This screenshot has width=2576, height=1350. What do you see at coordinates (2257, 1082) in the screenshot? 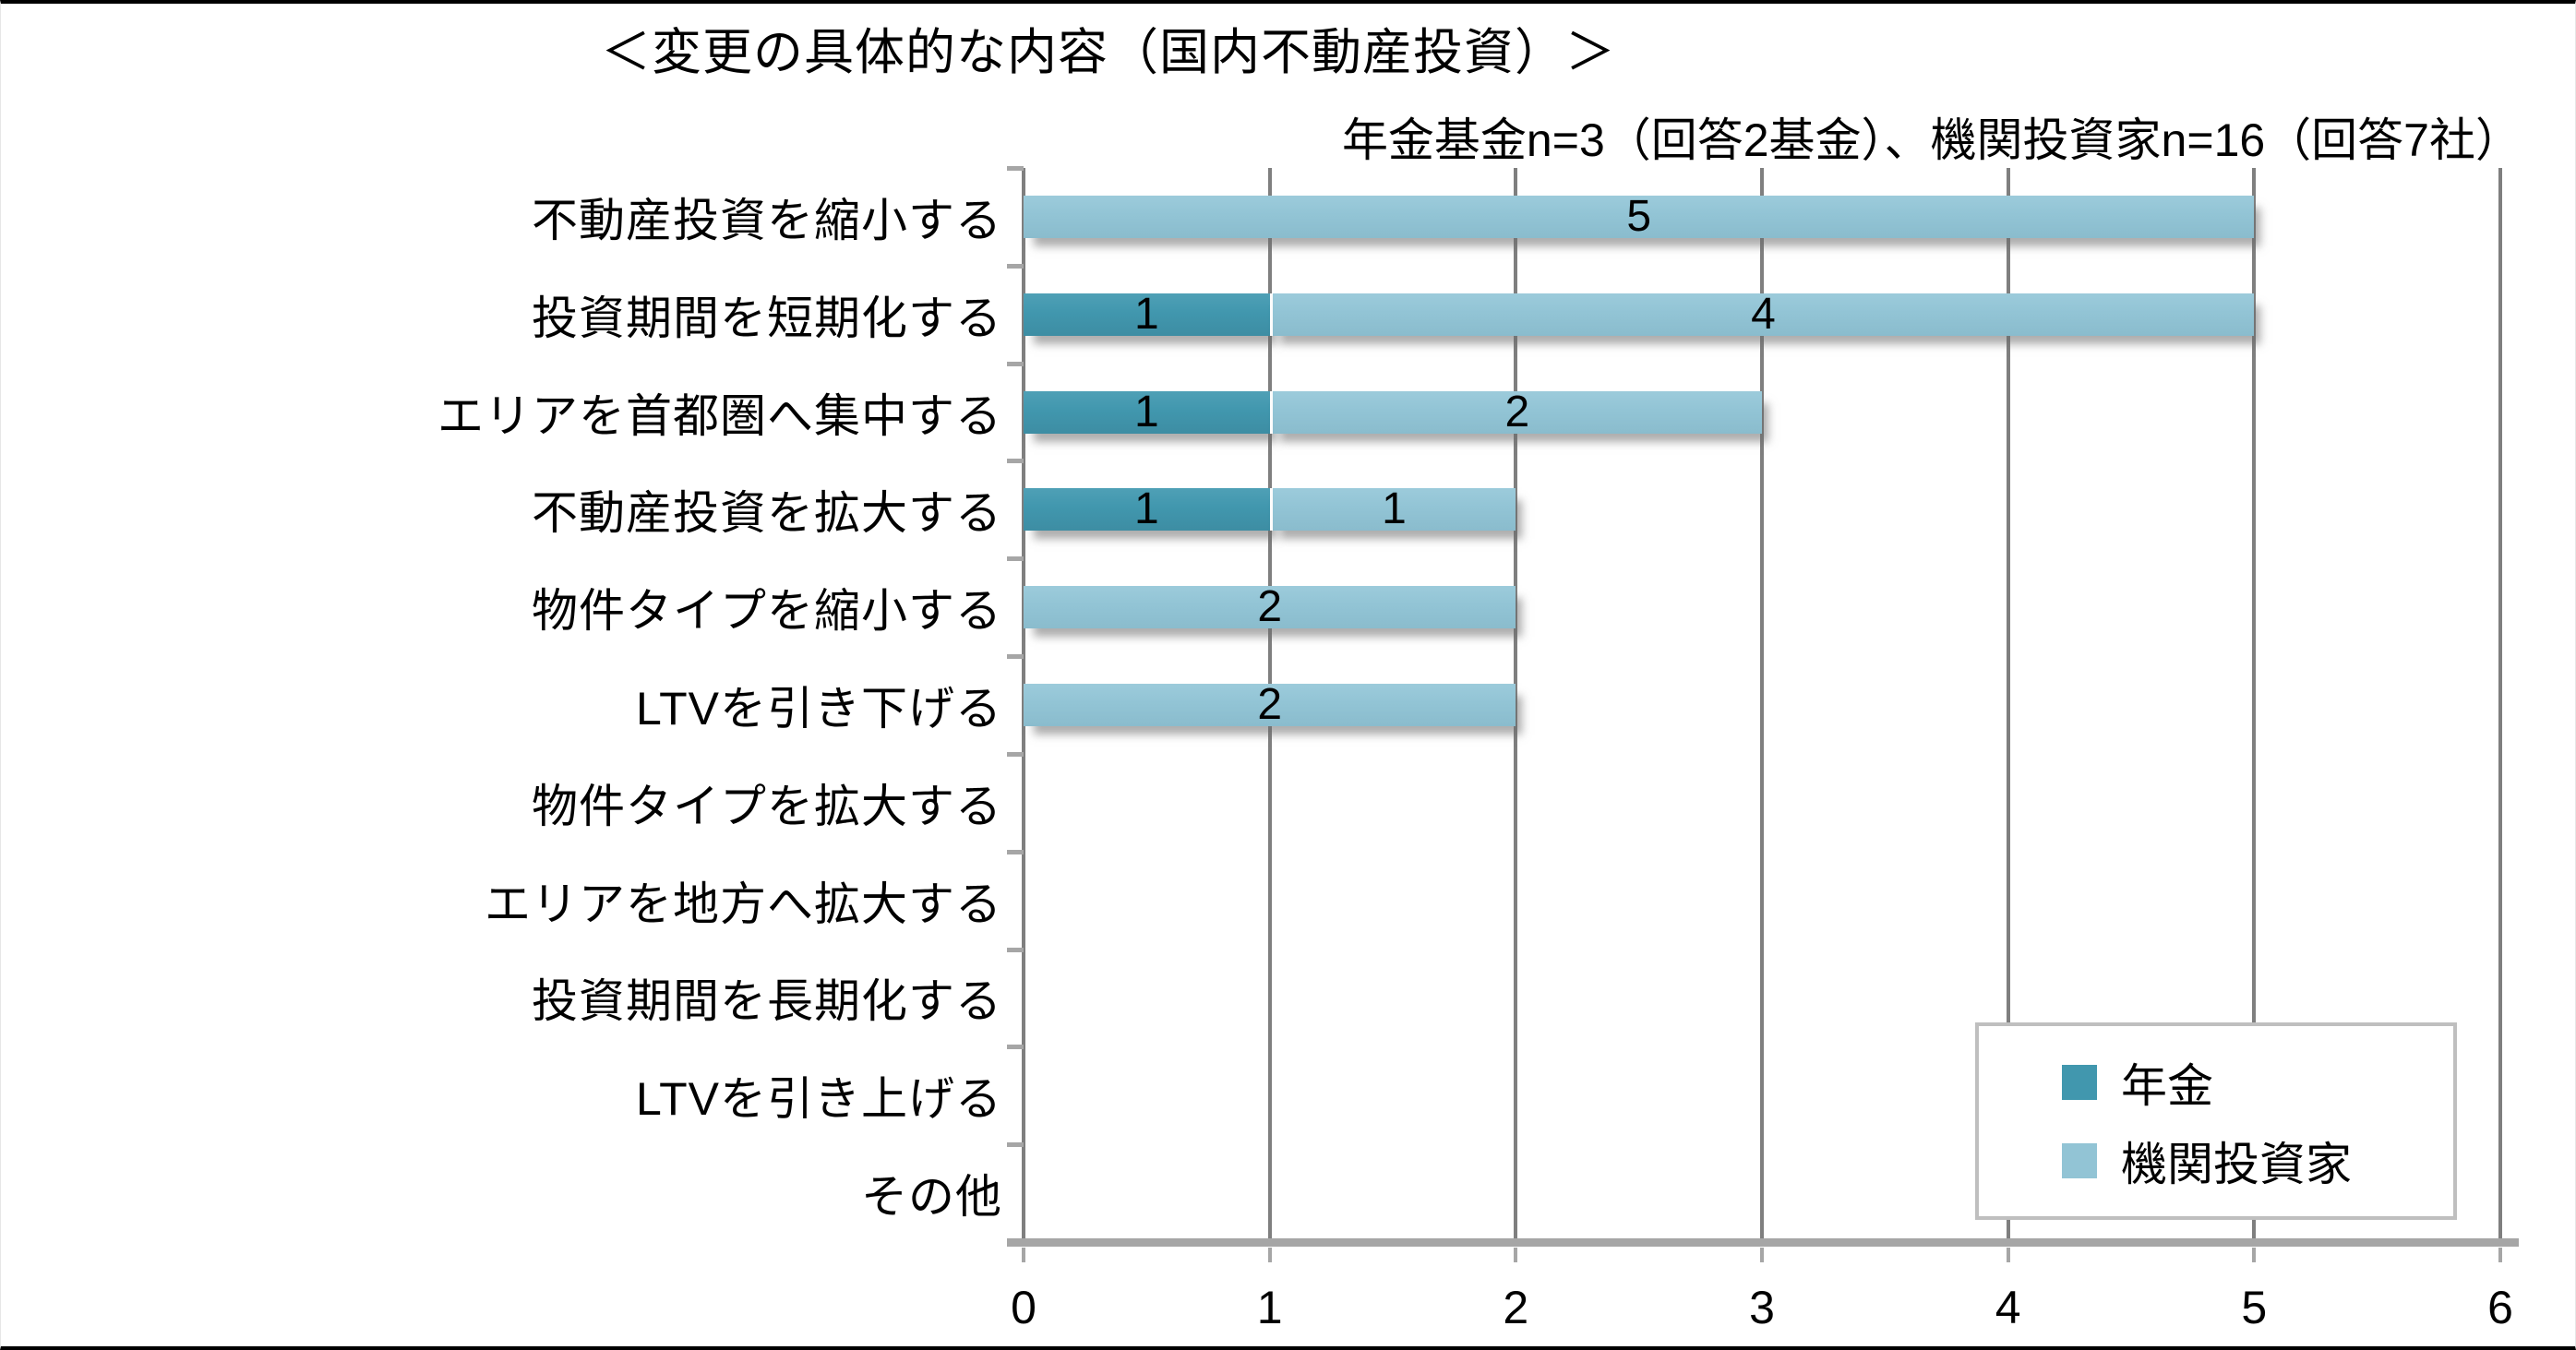
I see `legend-item-pension: 年金` at bounding box center [2257, 1082].